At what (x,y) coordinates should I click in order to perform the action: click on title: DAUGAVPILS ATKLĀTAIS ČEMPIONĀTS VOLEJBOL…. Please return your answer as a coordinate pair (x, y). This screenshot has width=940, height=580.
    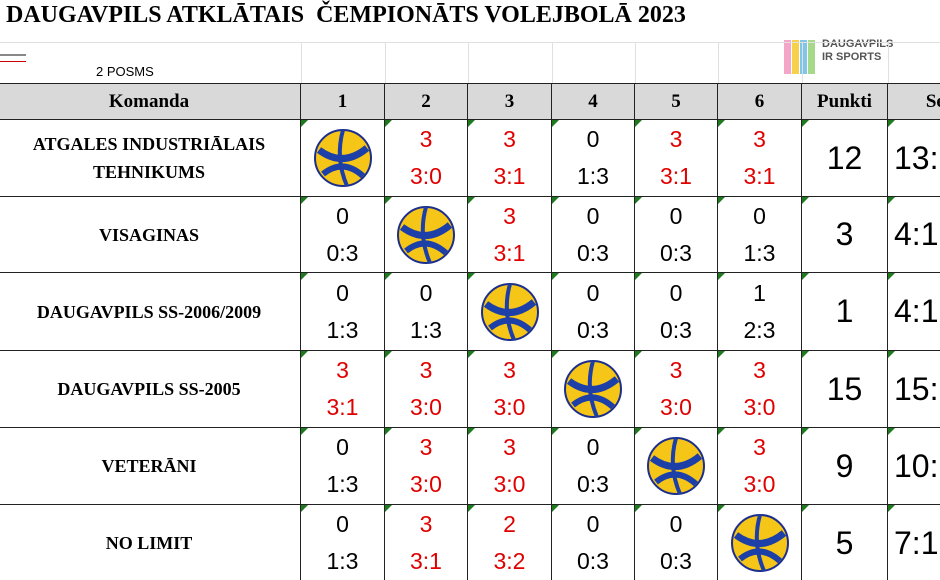
    Looking at the image, I should click on (346, 15).